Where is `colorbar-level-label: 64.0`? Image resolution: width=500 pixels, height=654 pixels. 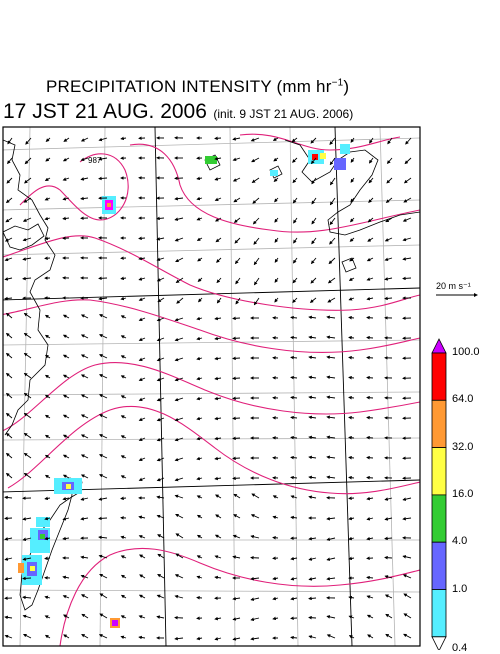 colorbar-level-label: 64.0 is located at coordinates (462, 399).